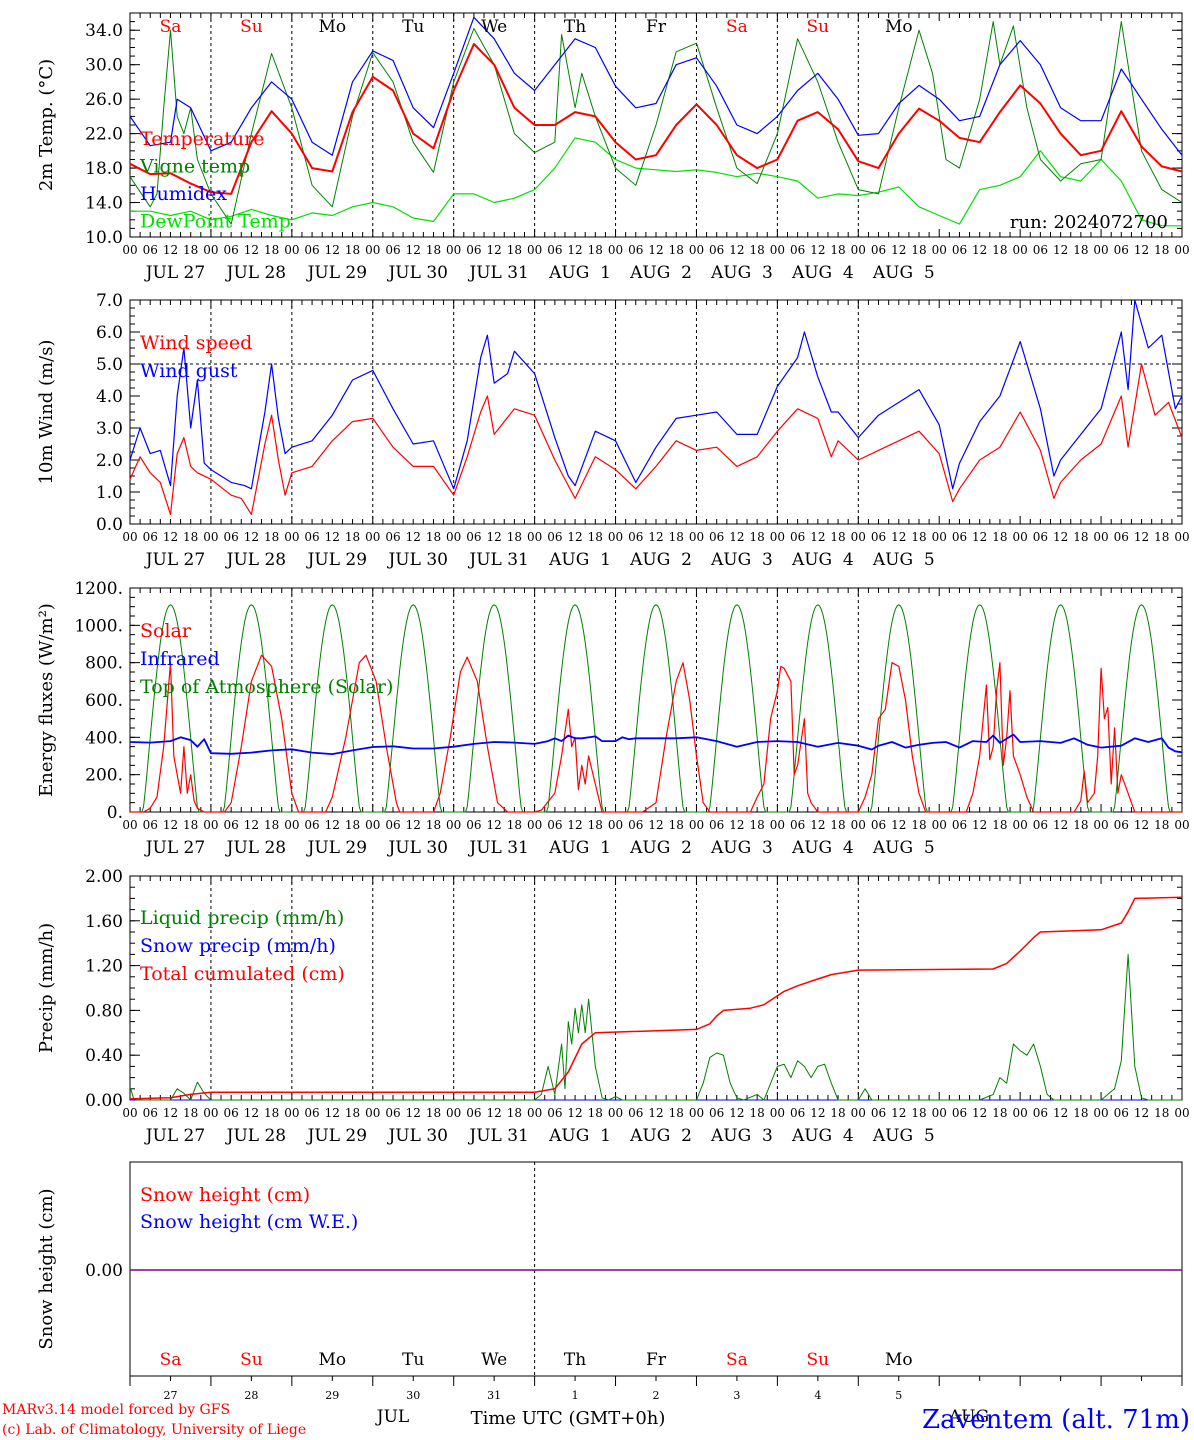 The image size is (1194, 1440). Describe the element at coordinates (413, 27) in the screenshot. I see `weekday-label: Tu` at that location.